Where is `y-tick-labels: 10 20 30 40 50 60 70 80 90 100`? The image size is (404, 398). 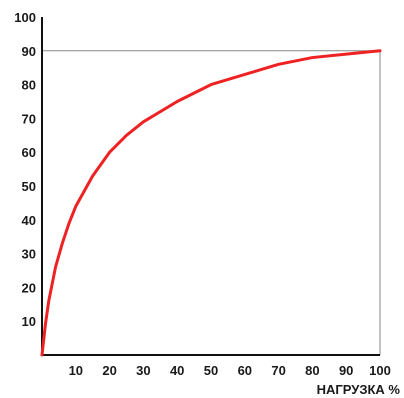 y-tick-labels: 10 20 30 40 50 60 70 80 90 100 is located at coordinates (25, 169).